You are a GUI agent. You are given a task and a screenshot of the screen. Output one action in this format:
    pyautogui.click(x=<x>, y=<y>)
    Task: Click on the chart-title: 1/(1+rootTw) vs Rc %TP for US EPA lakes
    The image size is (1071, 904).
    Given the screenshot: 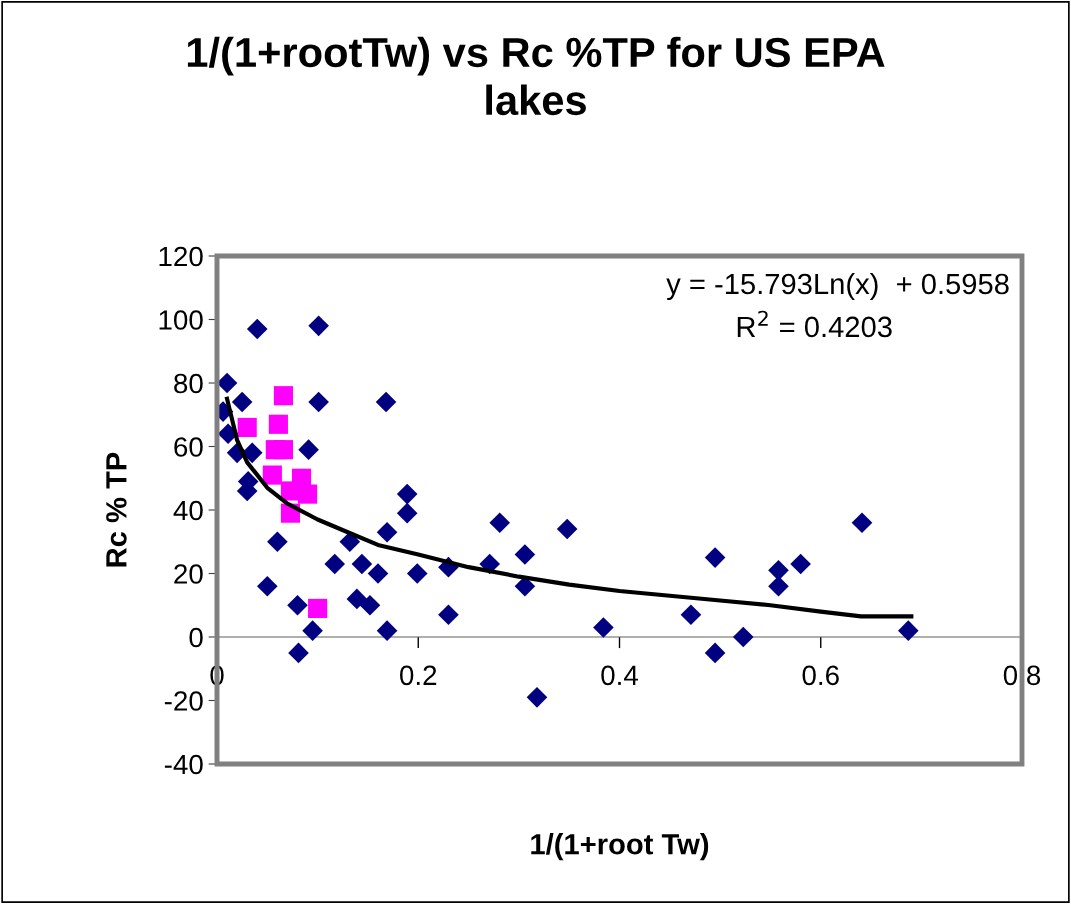 What is the action you would take?
    pyautogui.click(x=536, y=76)
    